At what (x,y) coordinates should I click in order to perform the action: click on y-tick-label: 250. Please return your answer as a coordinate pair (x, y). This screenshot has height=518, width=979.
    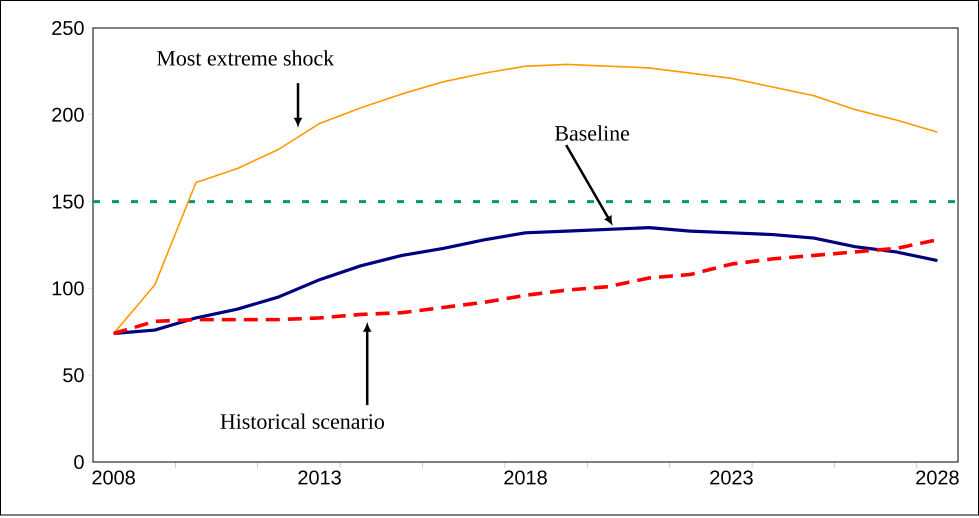
    Looking at the image, I should click on (68, 28).